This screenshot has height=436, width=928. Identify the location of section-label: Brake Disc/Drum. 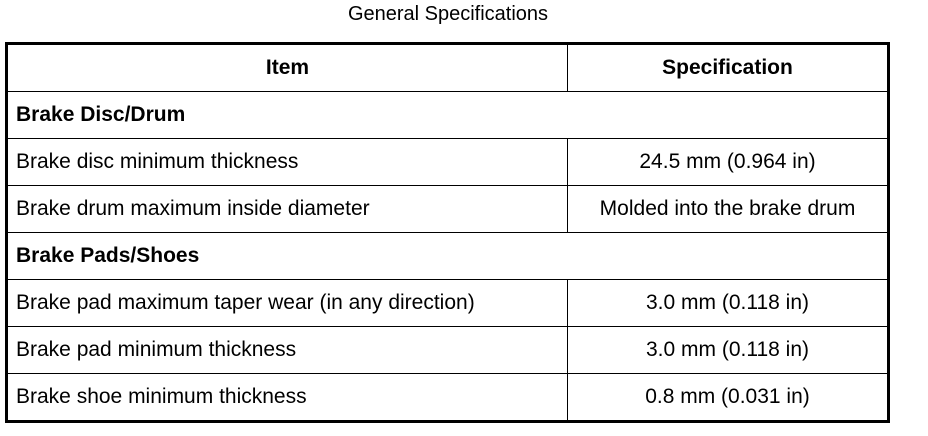
(447, 115).